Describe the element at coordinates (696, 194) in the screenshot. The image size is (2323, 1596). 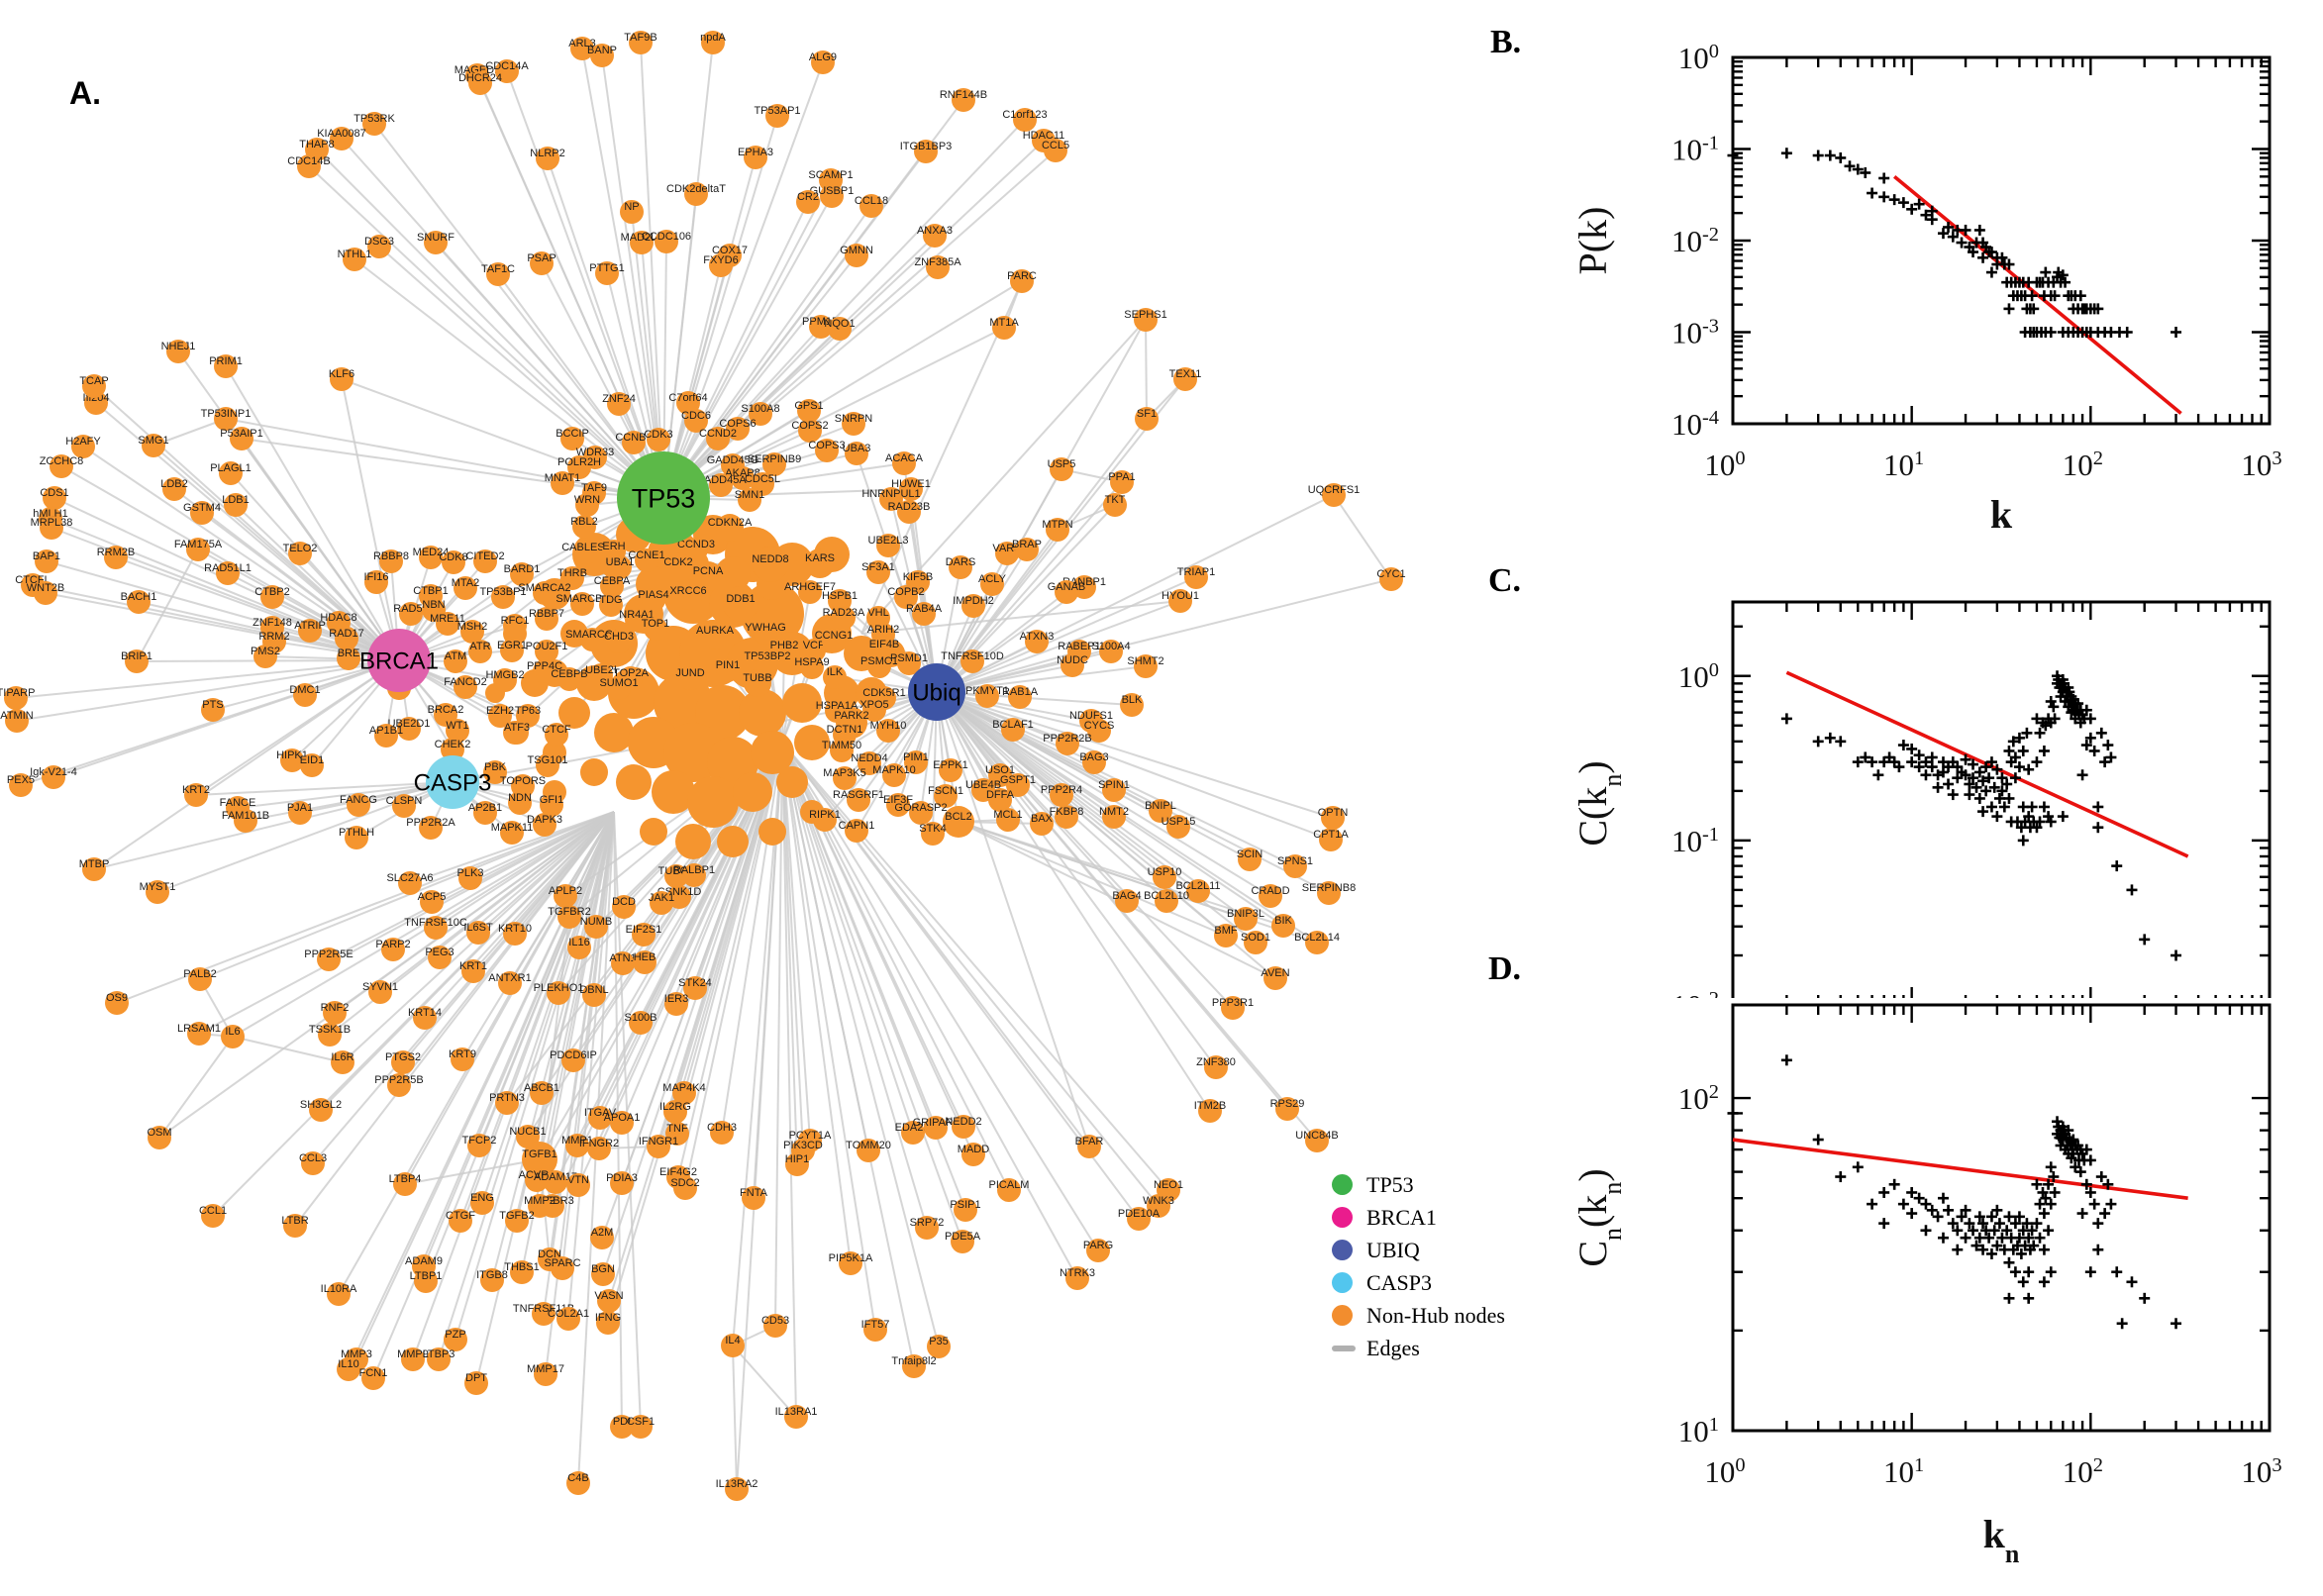
I see `network-node: CDK2deltaT` at that location.